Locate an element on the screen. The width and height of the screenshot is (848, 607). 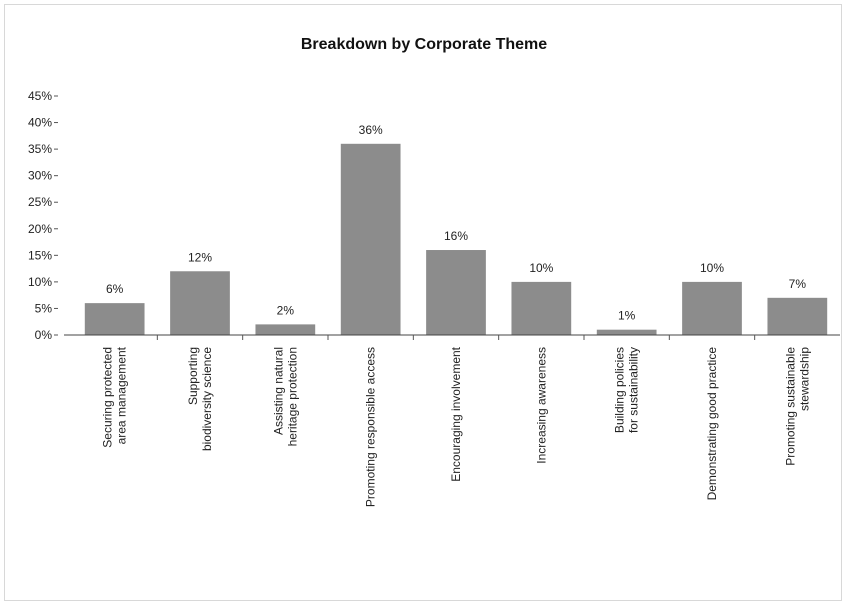
data-label: 2% is located at coordinates (286, 310).